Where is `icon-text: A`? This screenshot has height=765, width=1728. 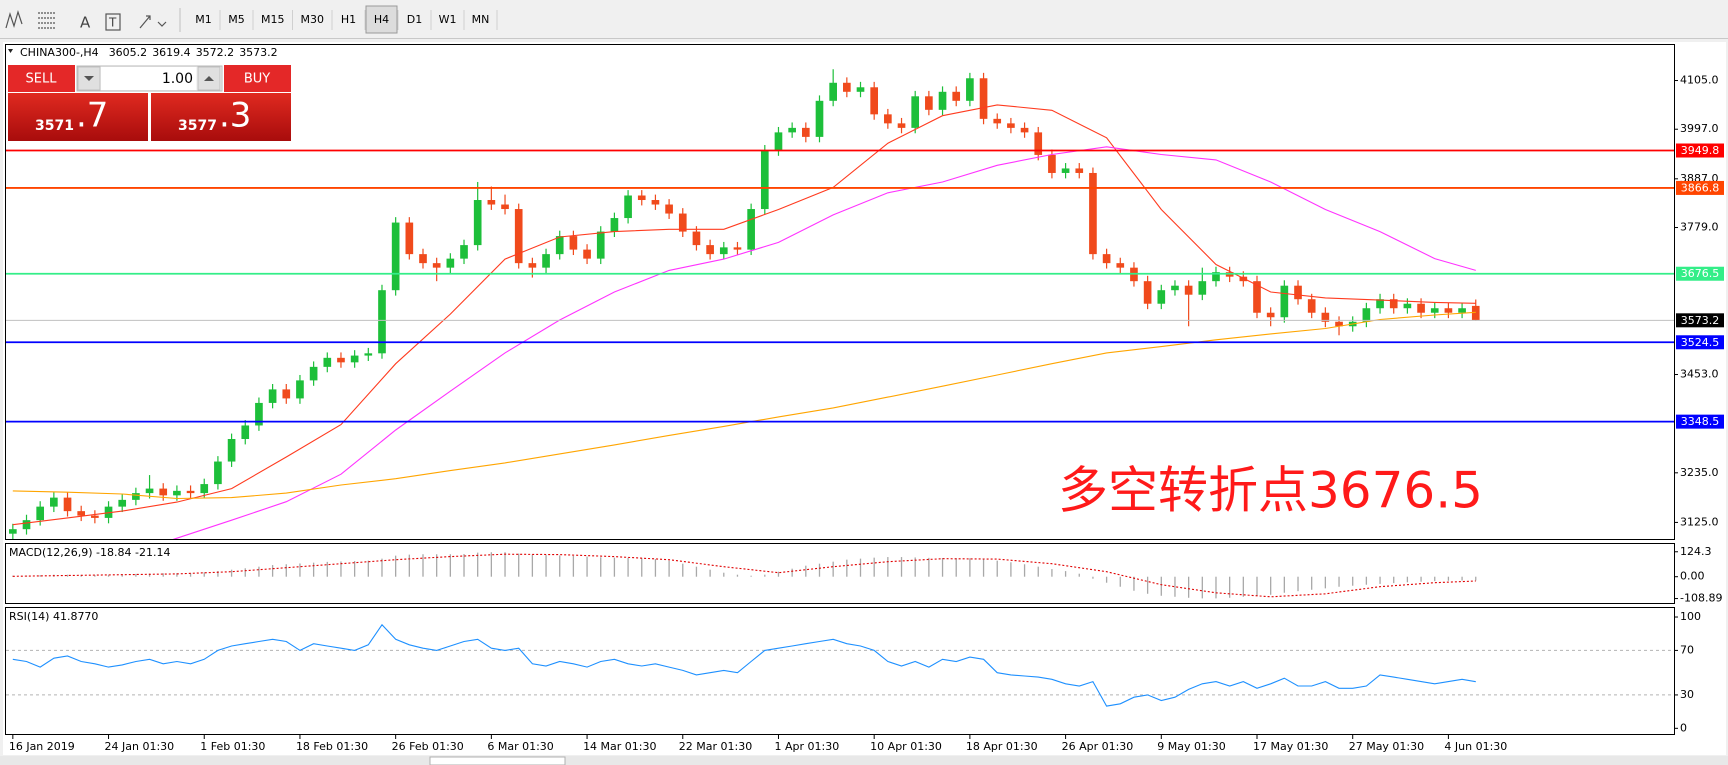
icon-text: A is located at coordinates (85, 23).